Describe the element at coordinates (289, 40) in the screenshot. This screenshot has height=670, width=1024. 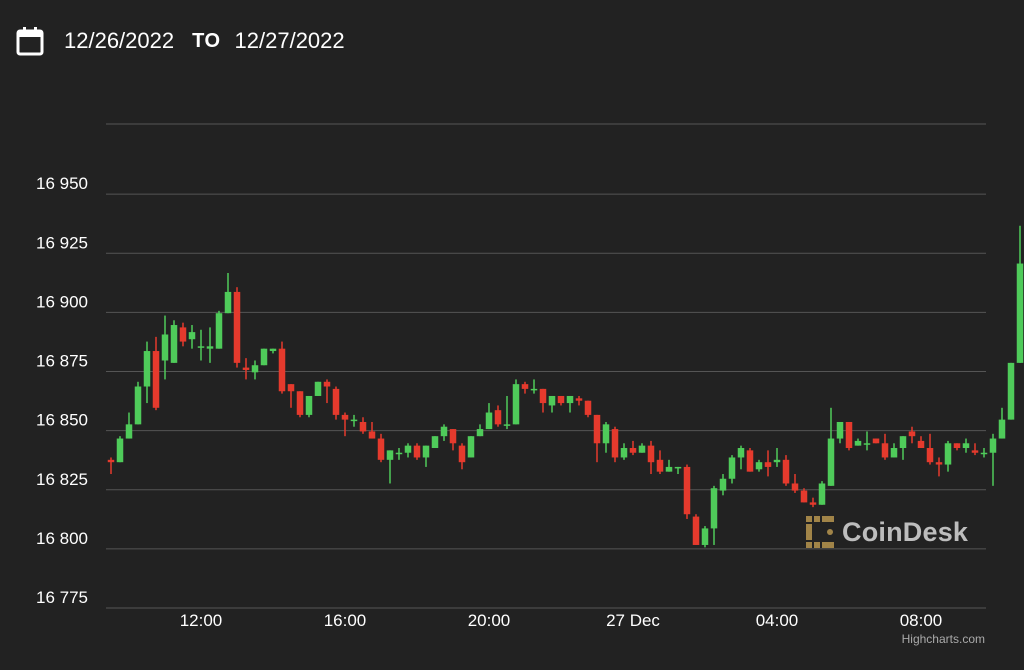
I see `end-date: 12/27/2022` at that location.